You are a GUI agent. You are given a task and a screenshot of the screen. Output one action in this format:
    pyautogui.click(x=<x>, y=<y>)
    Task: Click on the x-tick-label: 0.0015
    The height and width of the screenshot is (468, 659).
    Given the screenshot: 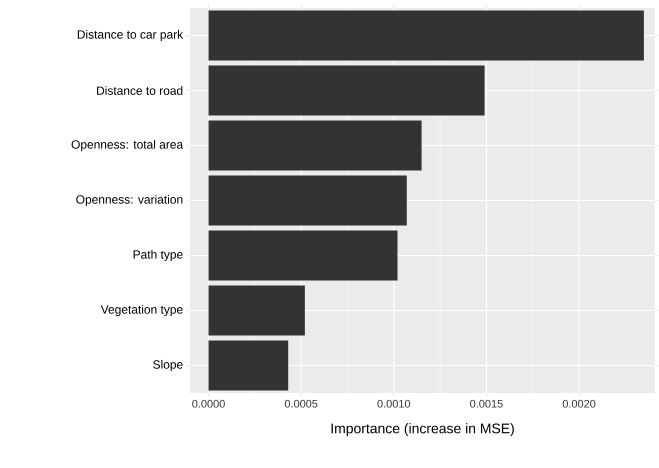 What is the action you would take?
    pyautogui.click(x=486, y=404)
    